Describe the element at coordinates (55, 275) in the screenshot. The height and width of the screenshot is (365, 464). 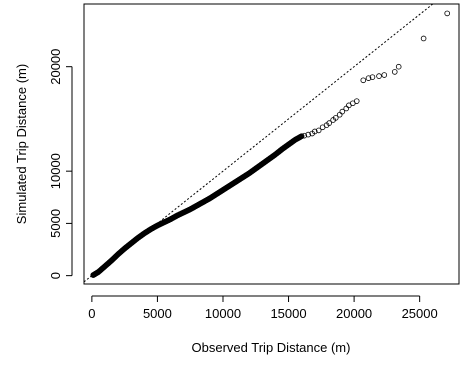
I see `y-tick-label: 0` at that location.